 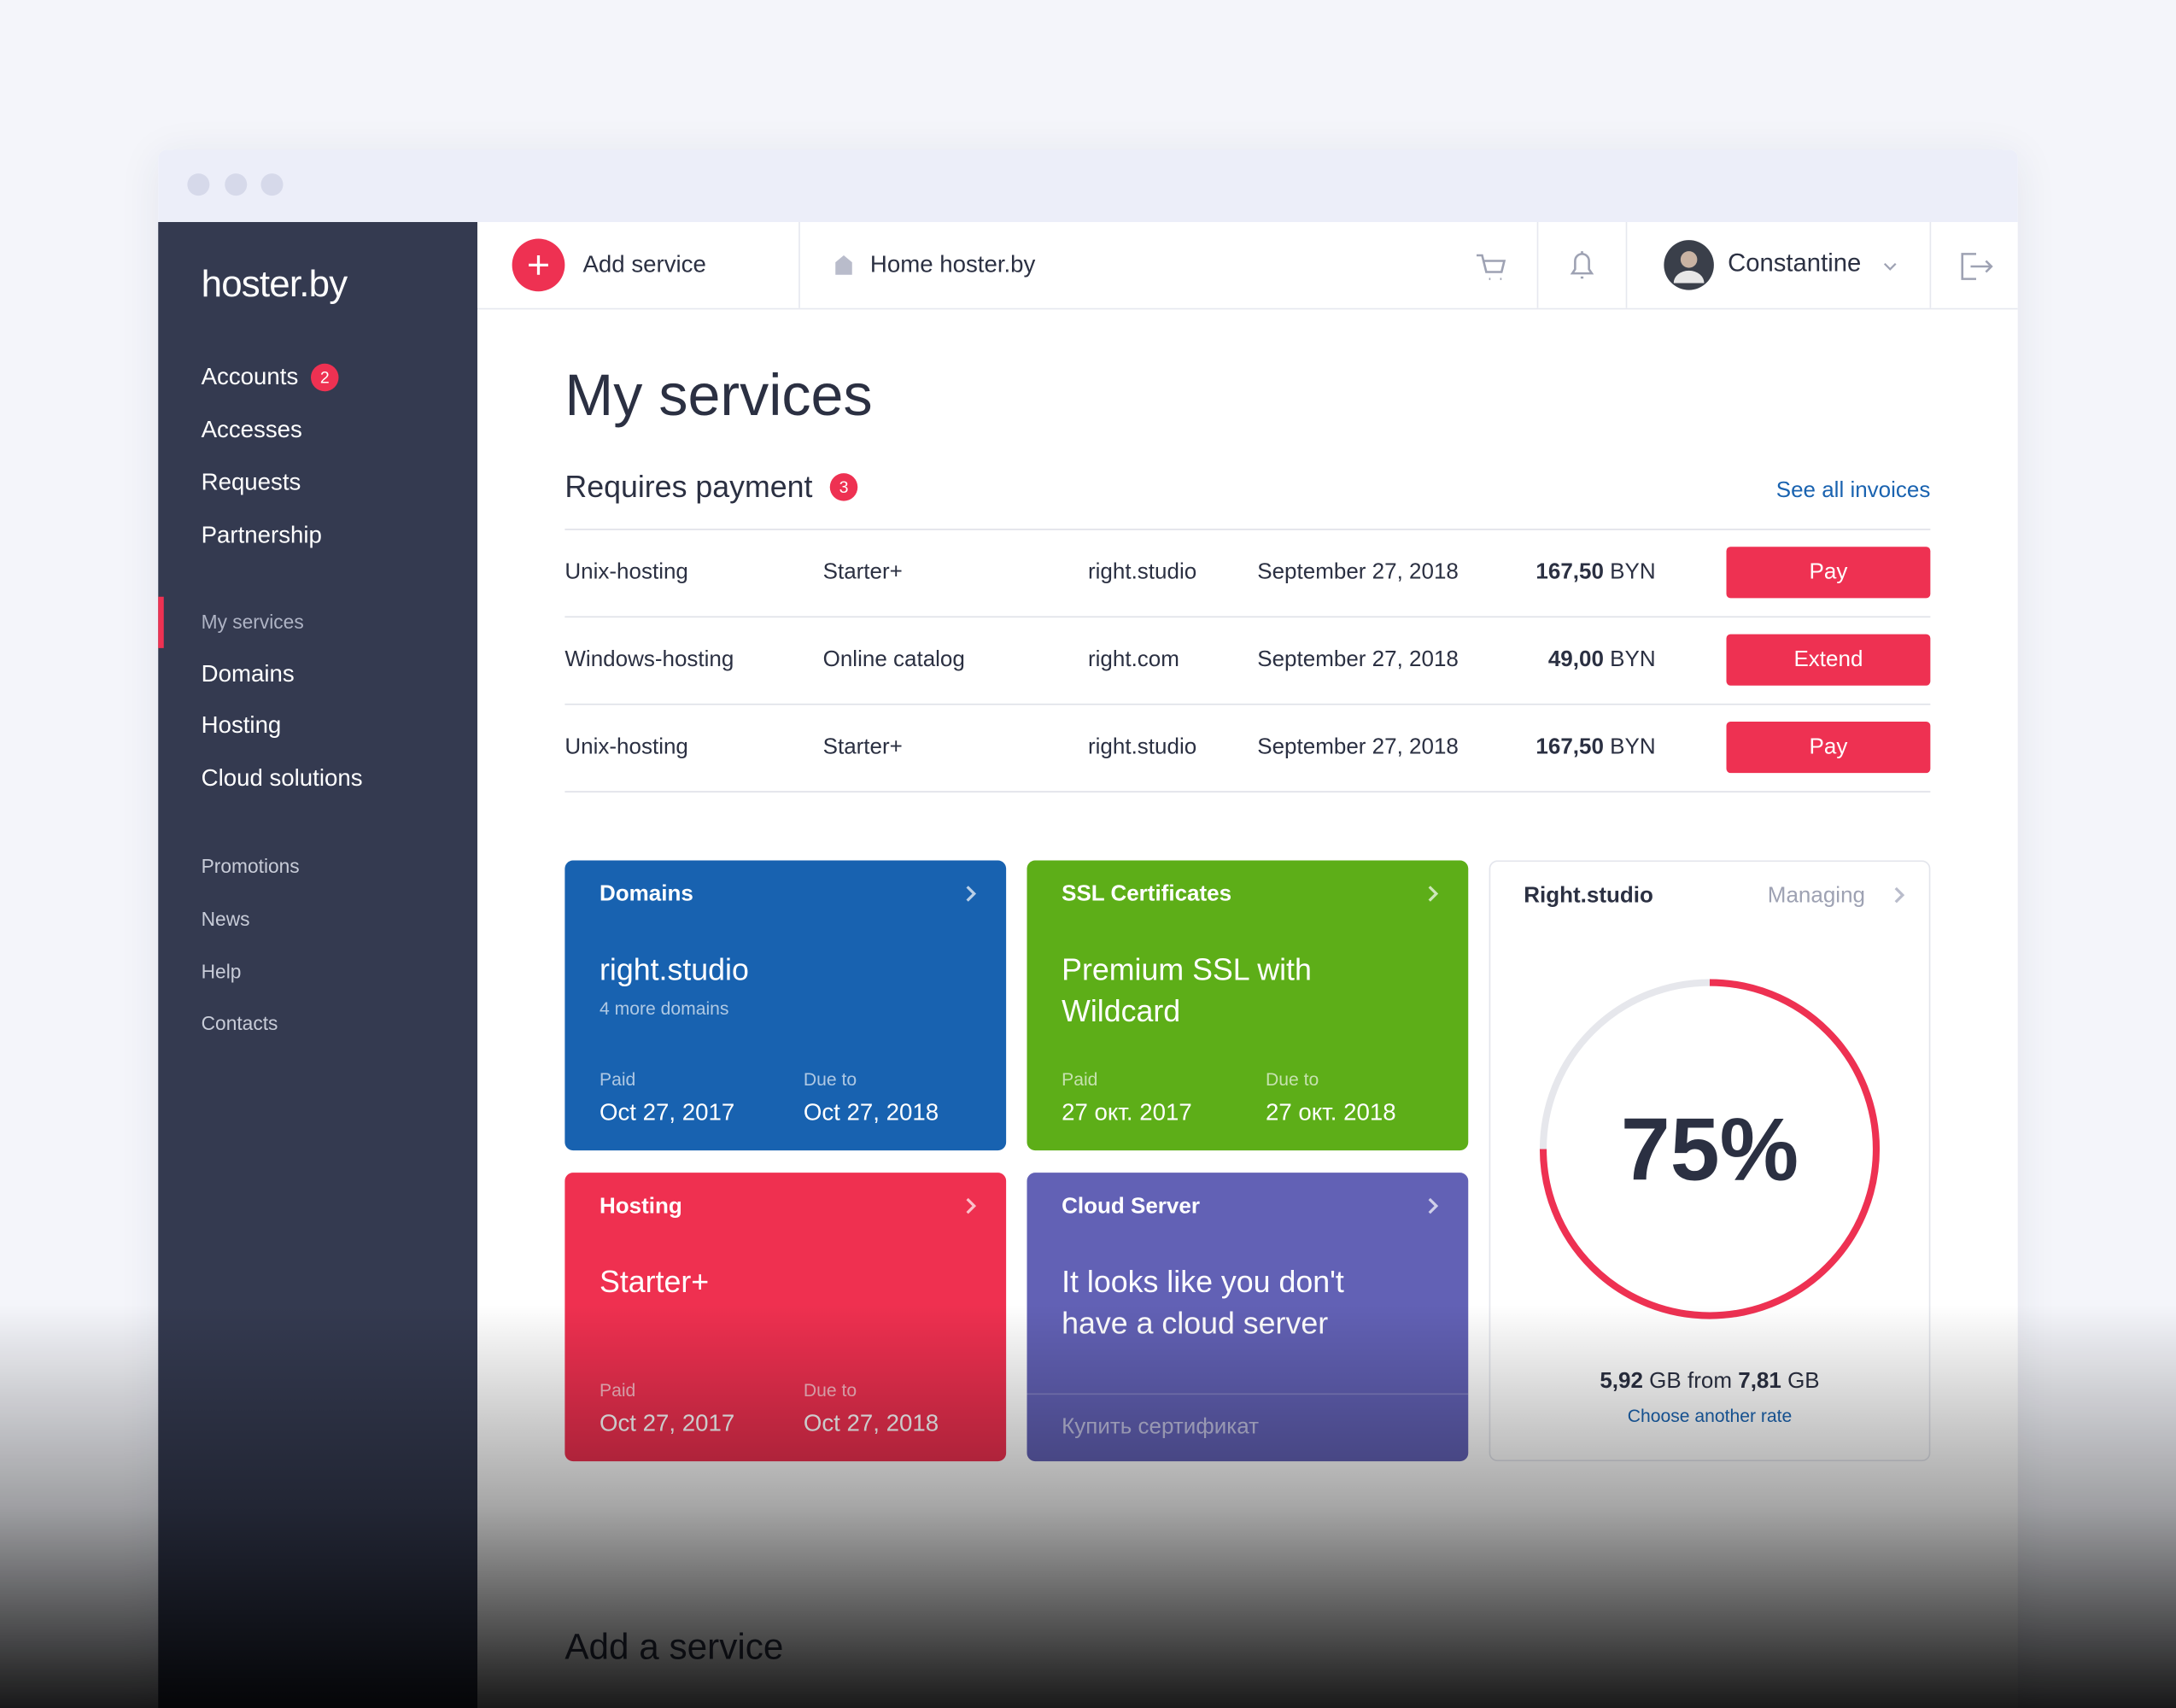 What do you see at coordinates (644, 264) in the screenshot?
I see `add-service: Add service` at bounding box center [644, 264].